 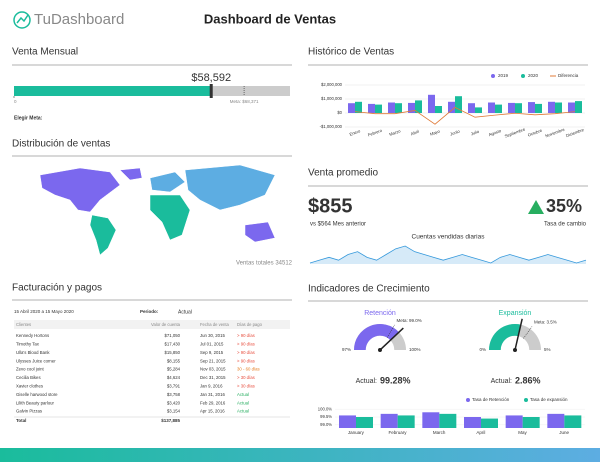 I want to click on meta-tick, so click(x=390, y=331).